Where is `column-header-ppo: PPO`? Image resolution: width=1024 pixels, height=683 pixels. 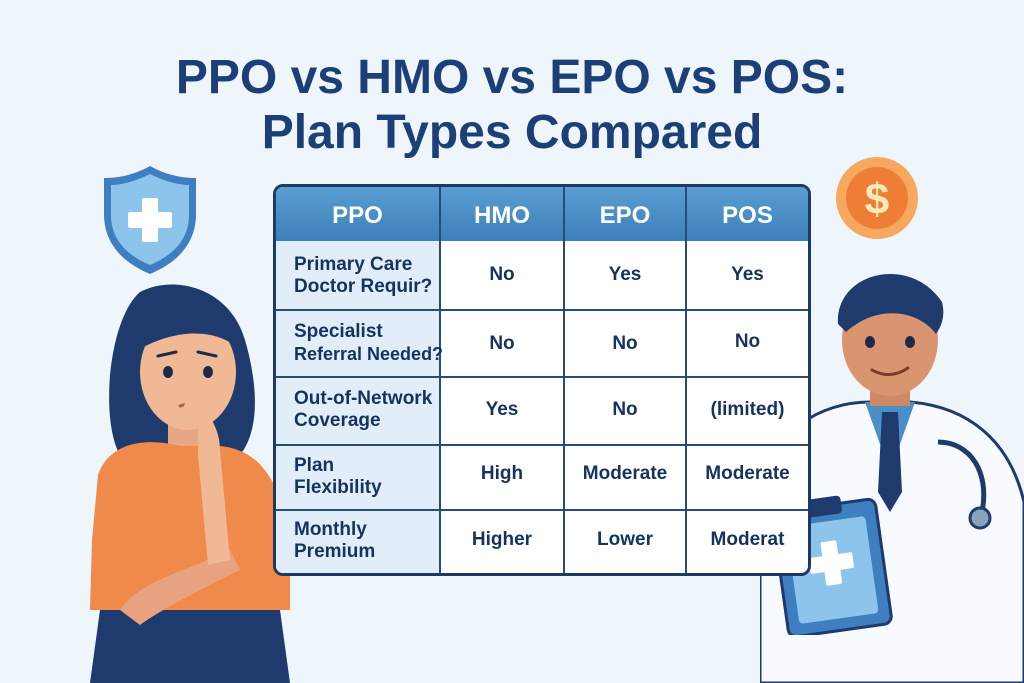
column-header-ppo: PPO is located at coordinates (357, 215).